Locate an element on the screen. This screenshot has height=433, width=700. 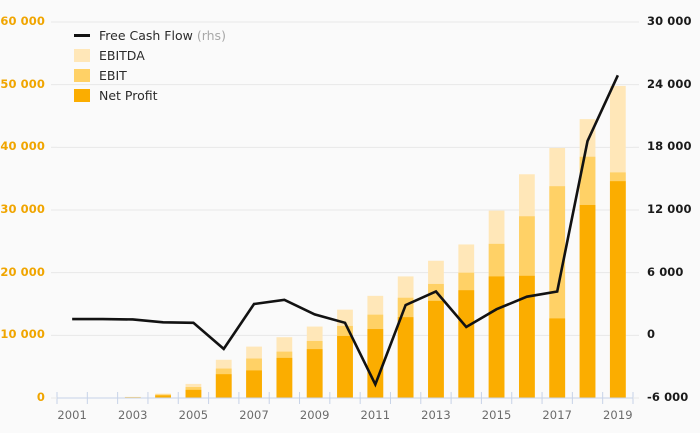
legend-item-label: EBIT is located at coordinates (113, 75).